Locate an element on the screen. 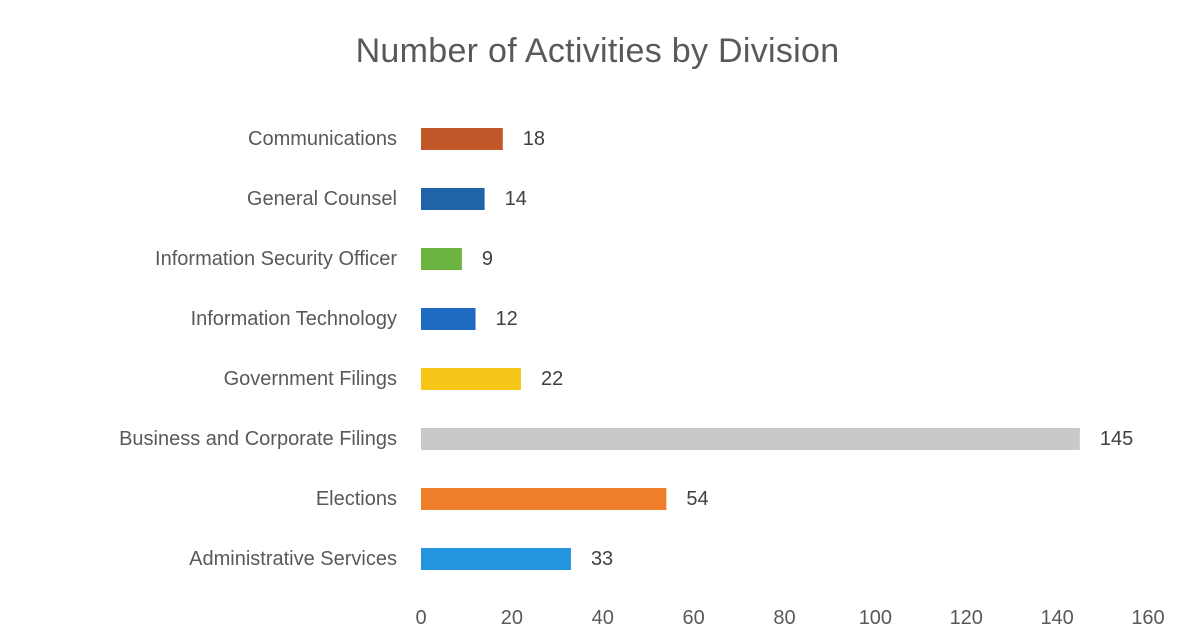  category-label: Information Security Officer is located at coordinates (276, 259).